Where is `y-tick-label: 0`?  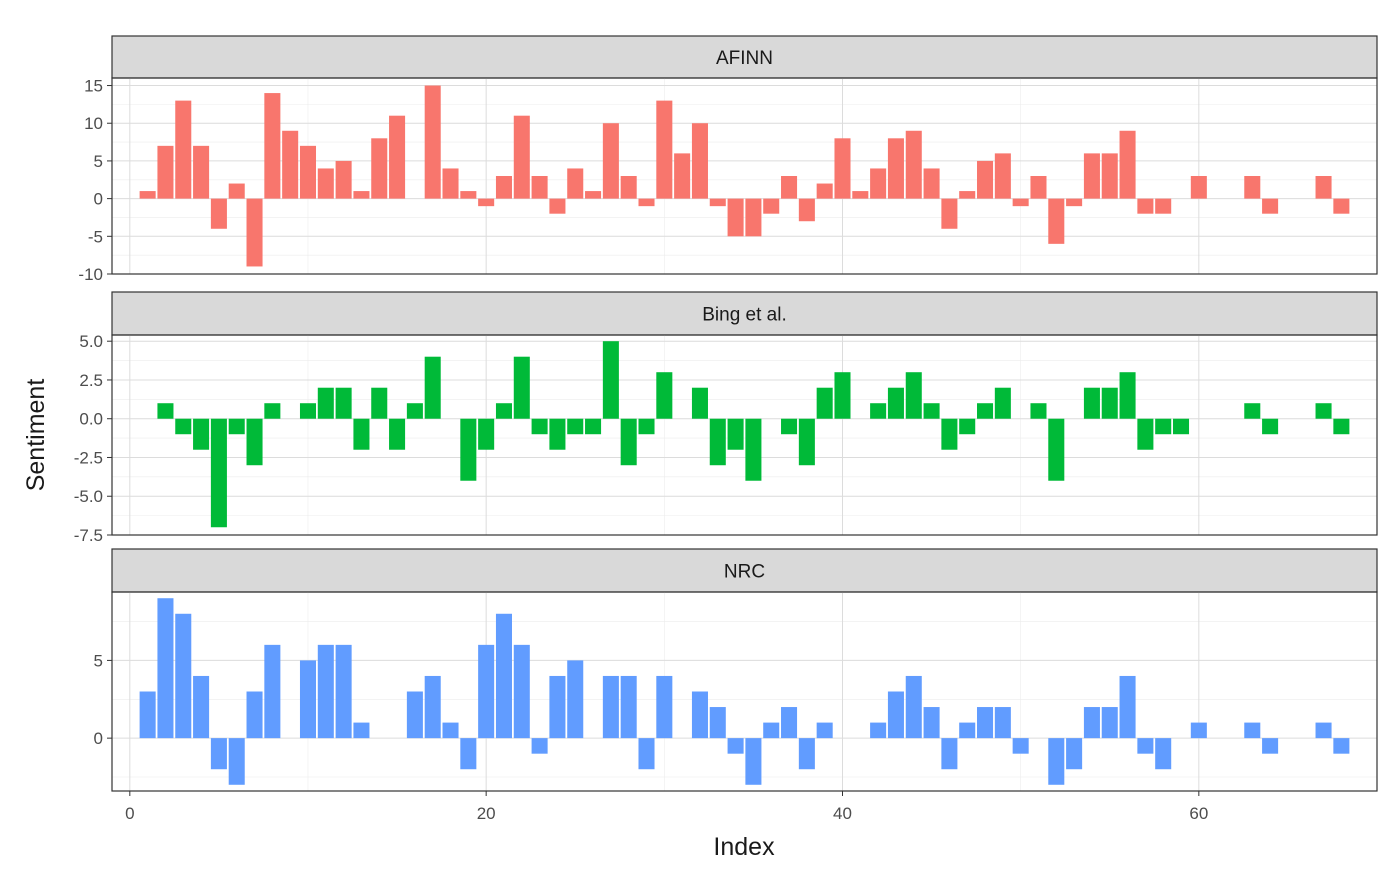
y-tick-label: 0 is located at coordinates (98, 738).